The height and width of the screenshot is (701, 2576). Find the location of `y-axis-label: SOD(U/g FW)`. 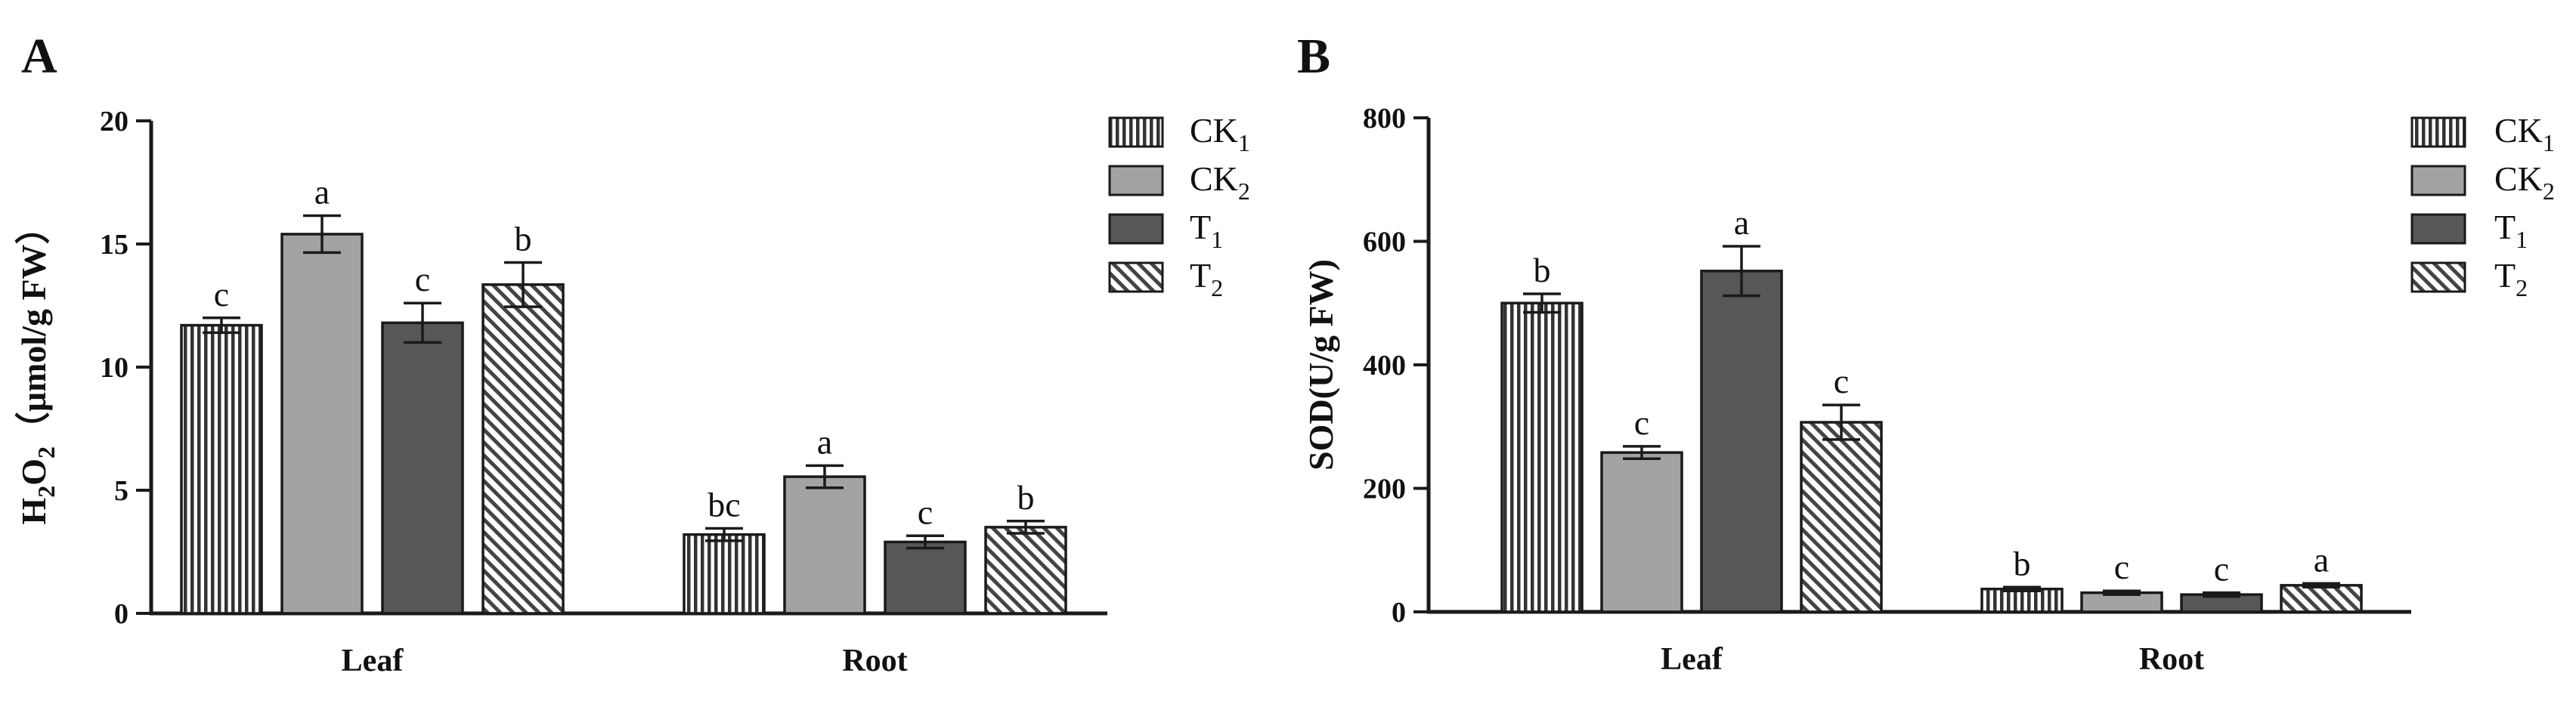

y-axis-label: SOD(U/g FW) is located at coordinates (1321, 365).